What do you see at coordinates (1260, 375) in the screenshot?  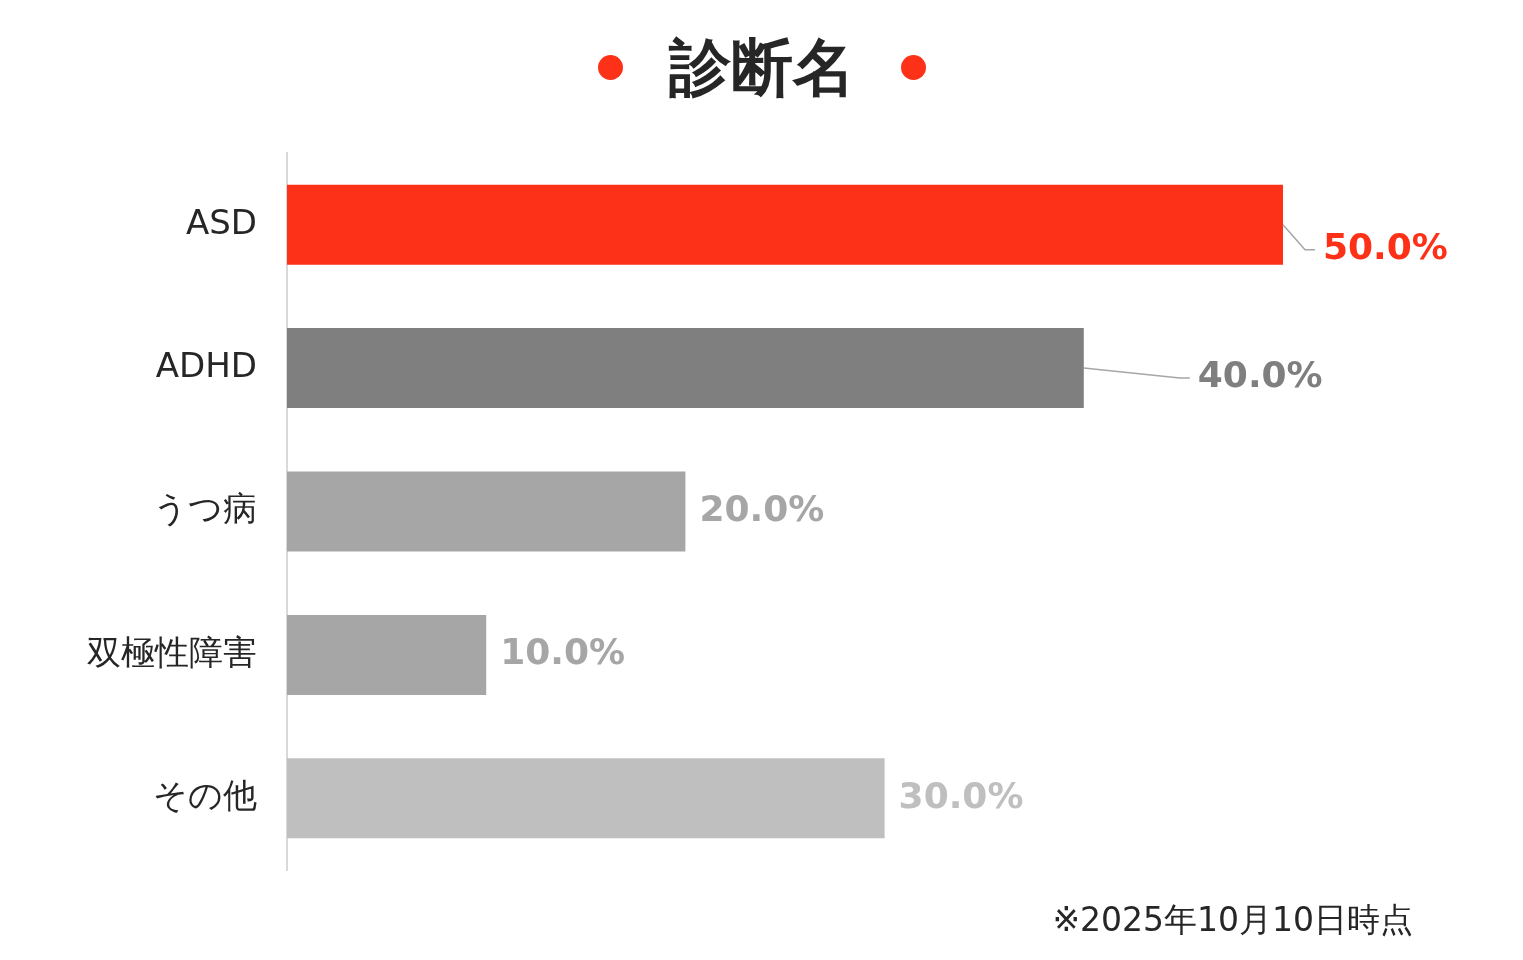 I see `data-label: 40.0%` at bounding box center [1260, 375].